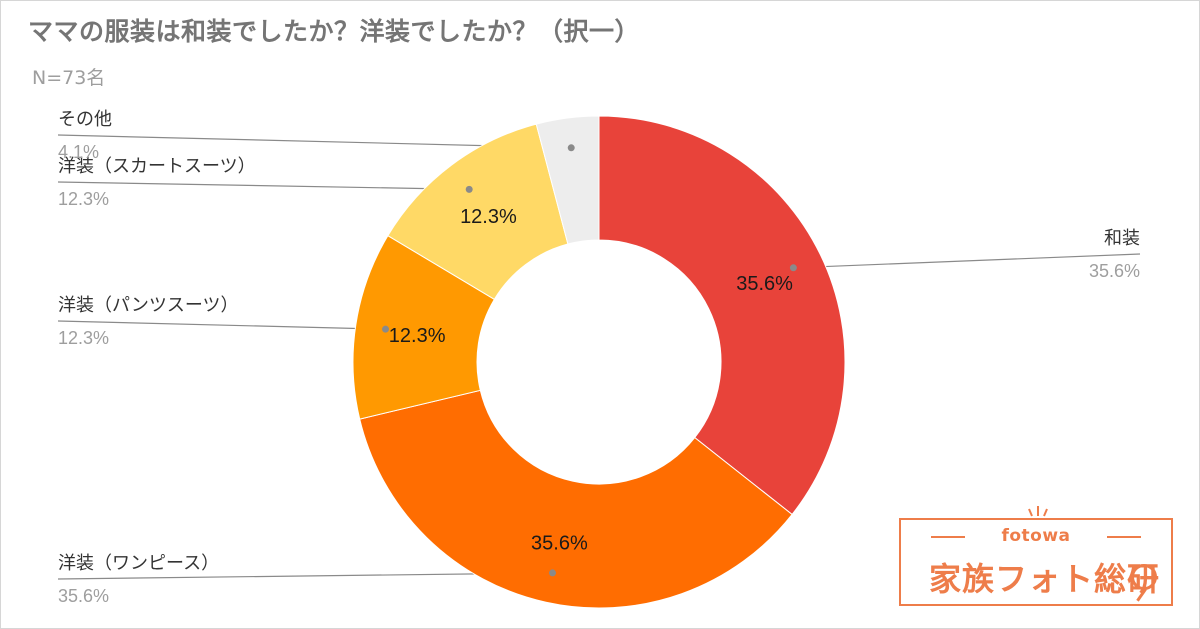 This screenshot has width=1200, height=629. What do you see at coordinates (559, 544) in the screenshot?
I see `slice-value-label-1: 35.6%` at bounding box center [559, 544].